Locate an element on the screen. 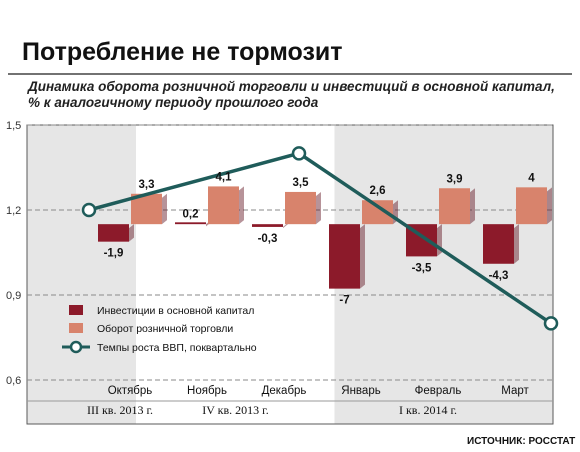  x-tick-label: Январь is located at coordinates (360, 391).